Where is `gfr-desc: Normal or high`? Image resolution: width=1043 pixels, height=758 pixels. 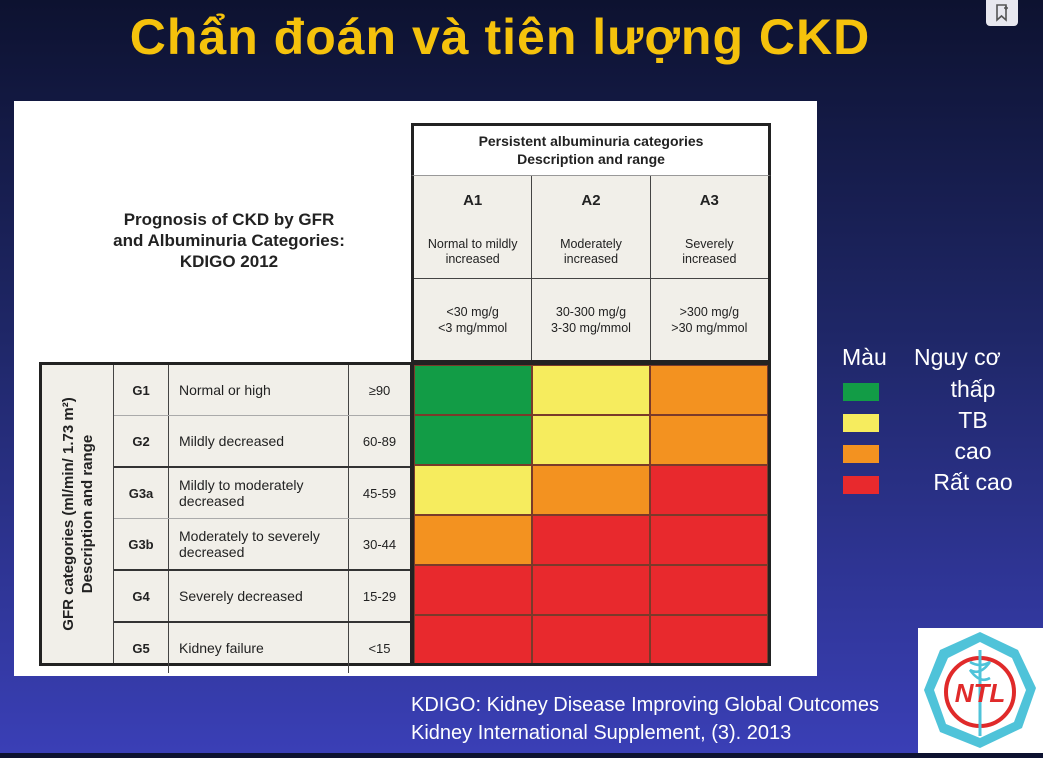
gfr-desc: Normal or high is located at coordinates (259, 390).